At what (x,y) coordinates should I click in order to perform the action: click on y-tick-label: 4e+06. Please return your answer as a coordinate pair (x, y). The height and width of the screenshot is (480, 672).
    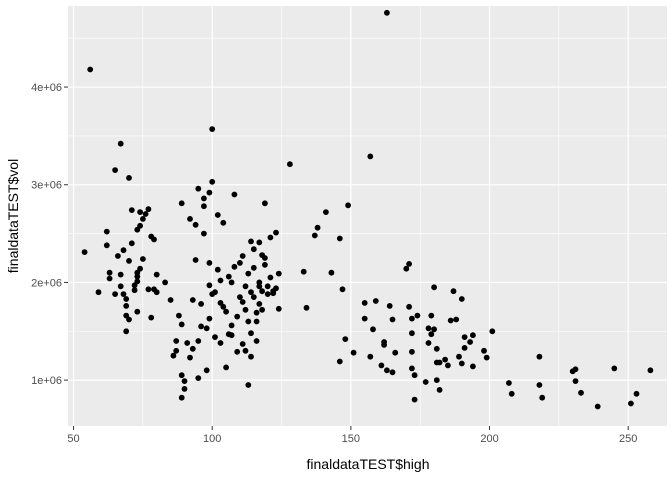
    Looking at the image, I should click on (46, 88).